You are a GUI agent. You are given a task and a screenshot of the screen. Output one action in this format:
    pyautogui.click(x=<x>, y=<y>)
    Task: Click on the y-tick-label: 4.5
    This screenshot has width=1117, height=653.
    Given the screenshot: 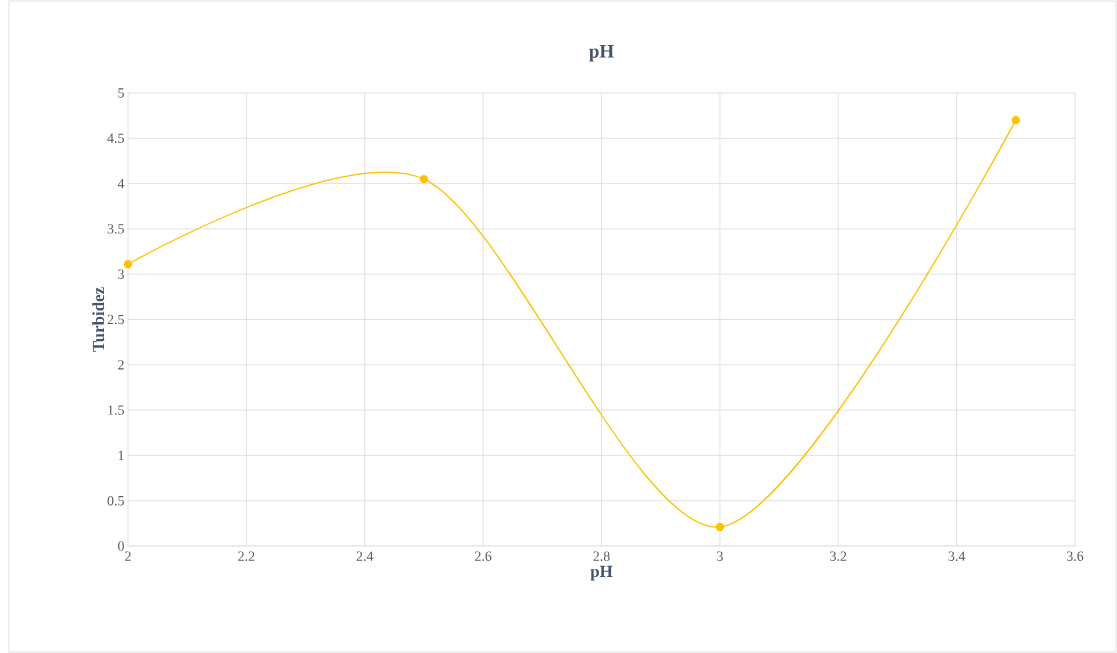 What is the action you would take?
    pyautogui.click(x=115, y=138)
    